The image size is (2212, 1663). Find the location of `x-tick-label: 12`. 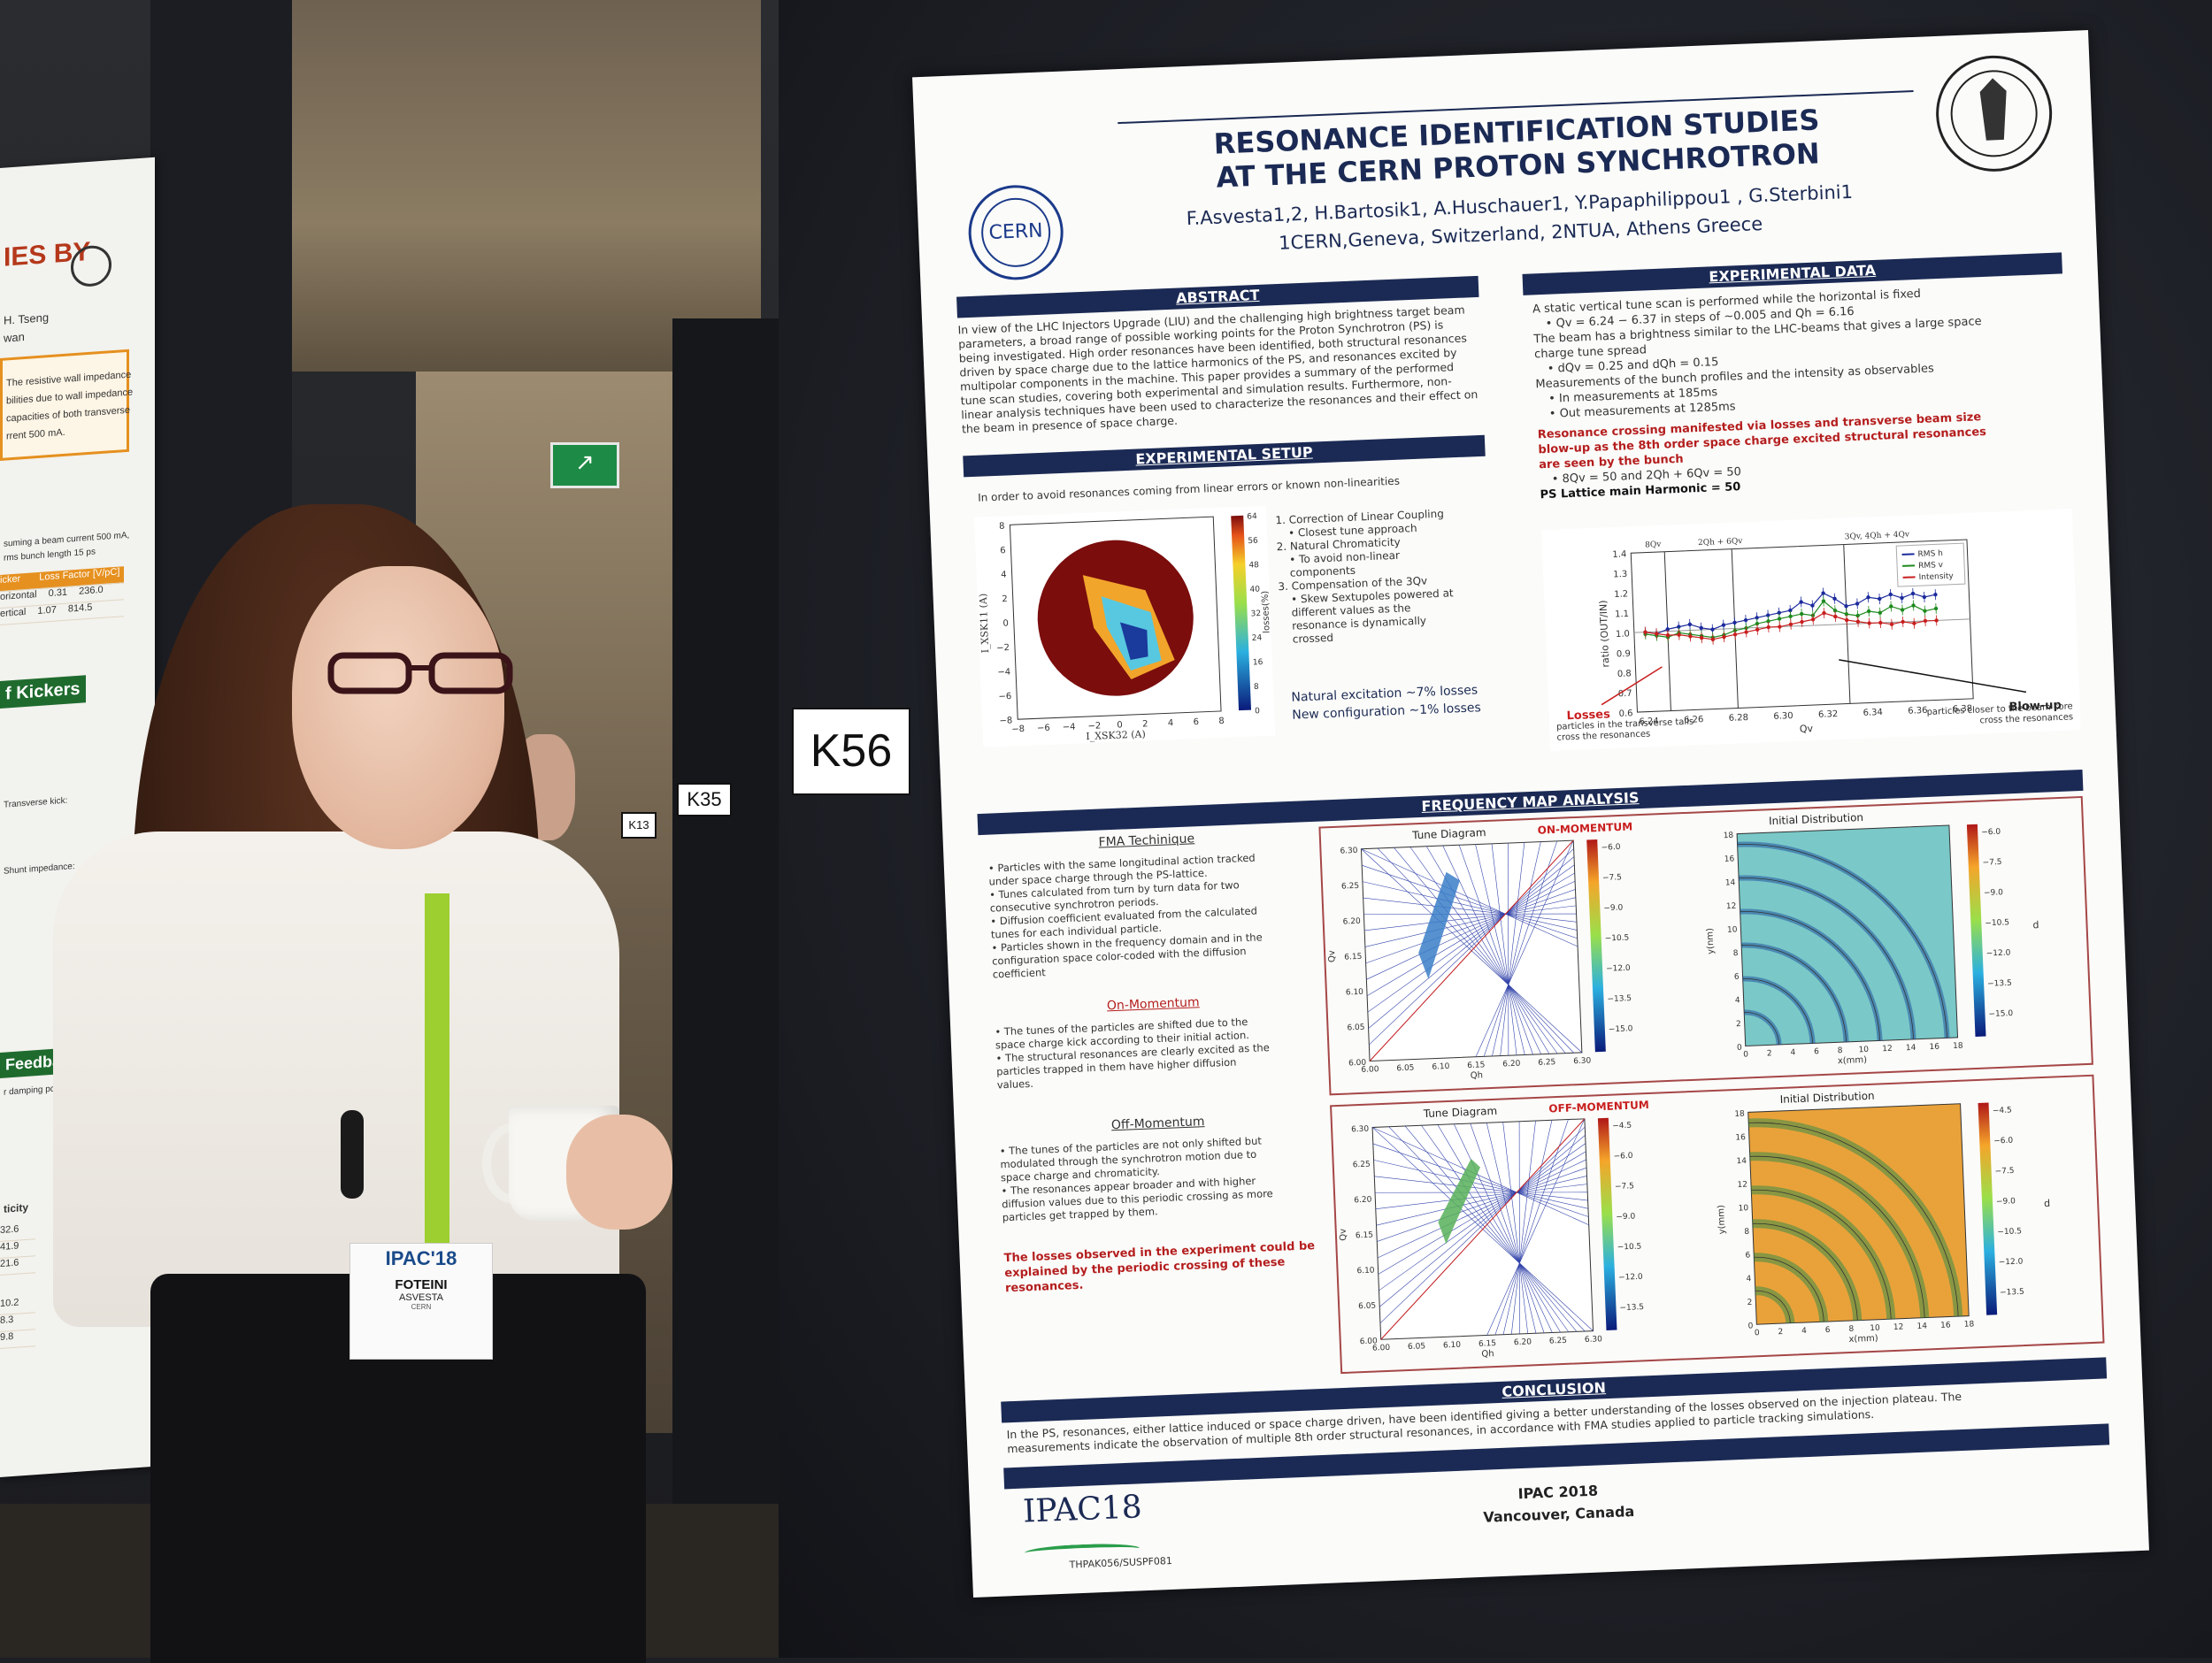

x-tick-label: 12 is located at coordinates (1899, 1328).